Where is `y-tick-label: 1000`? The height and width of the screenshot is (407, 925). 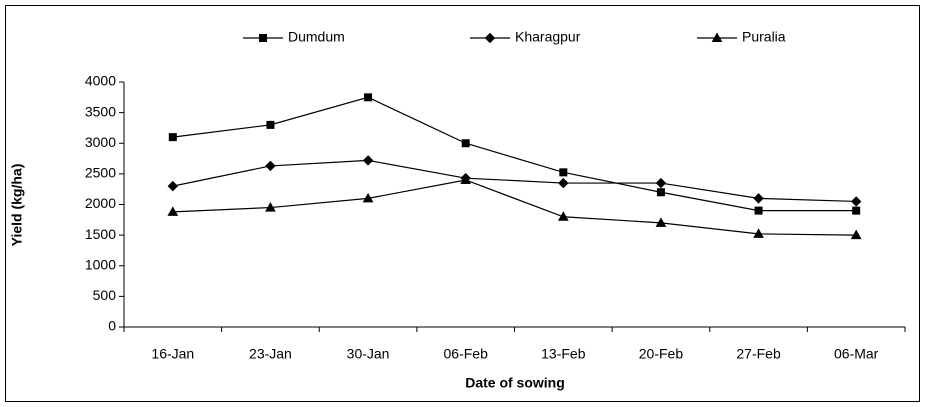 y-tick-label: 1000 is located at coordinates (100, 264).